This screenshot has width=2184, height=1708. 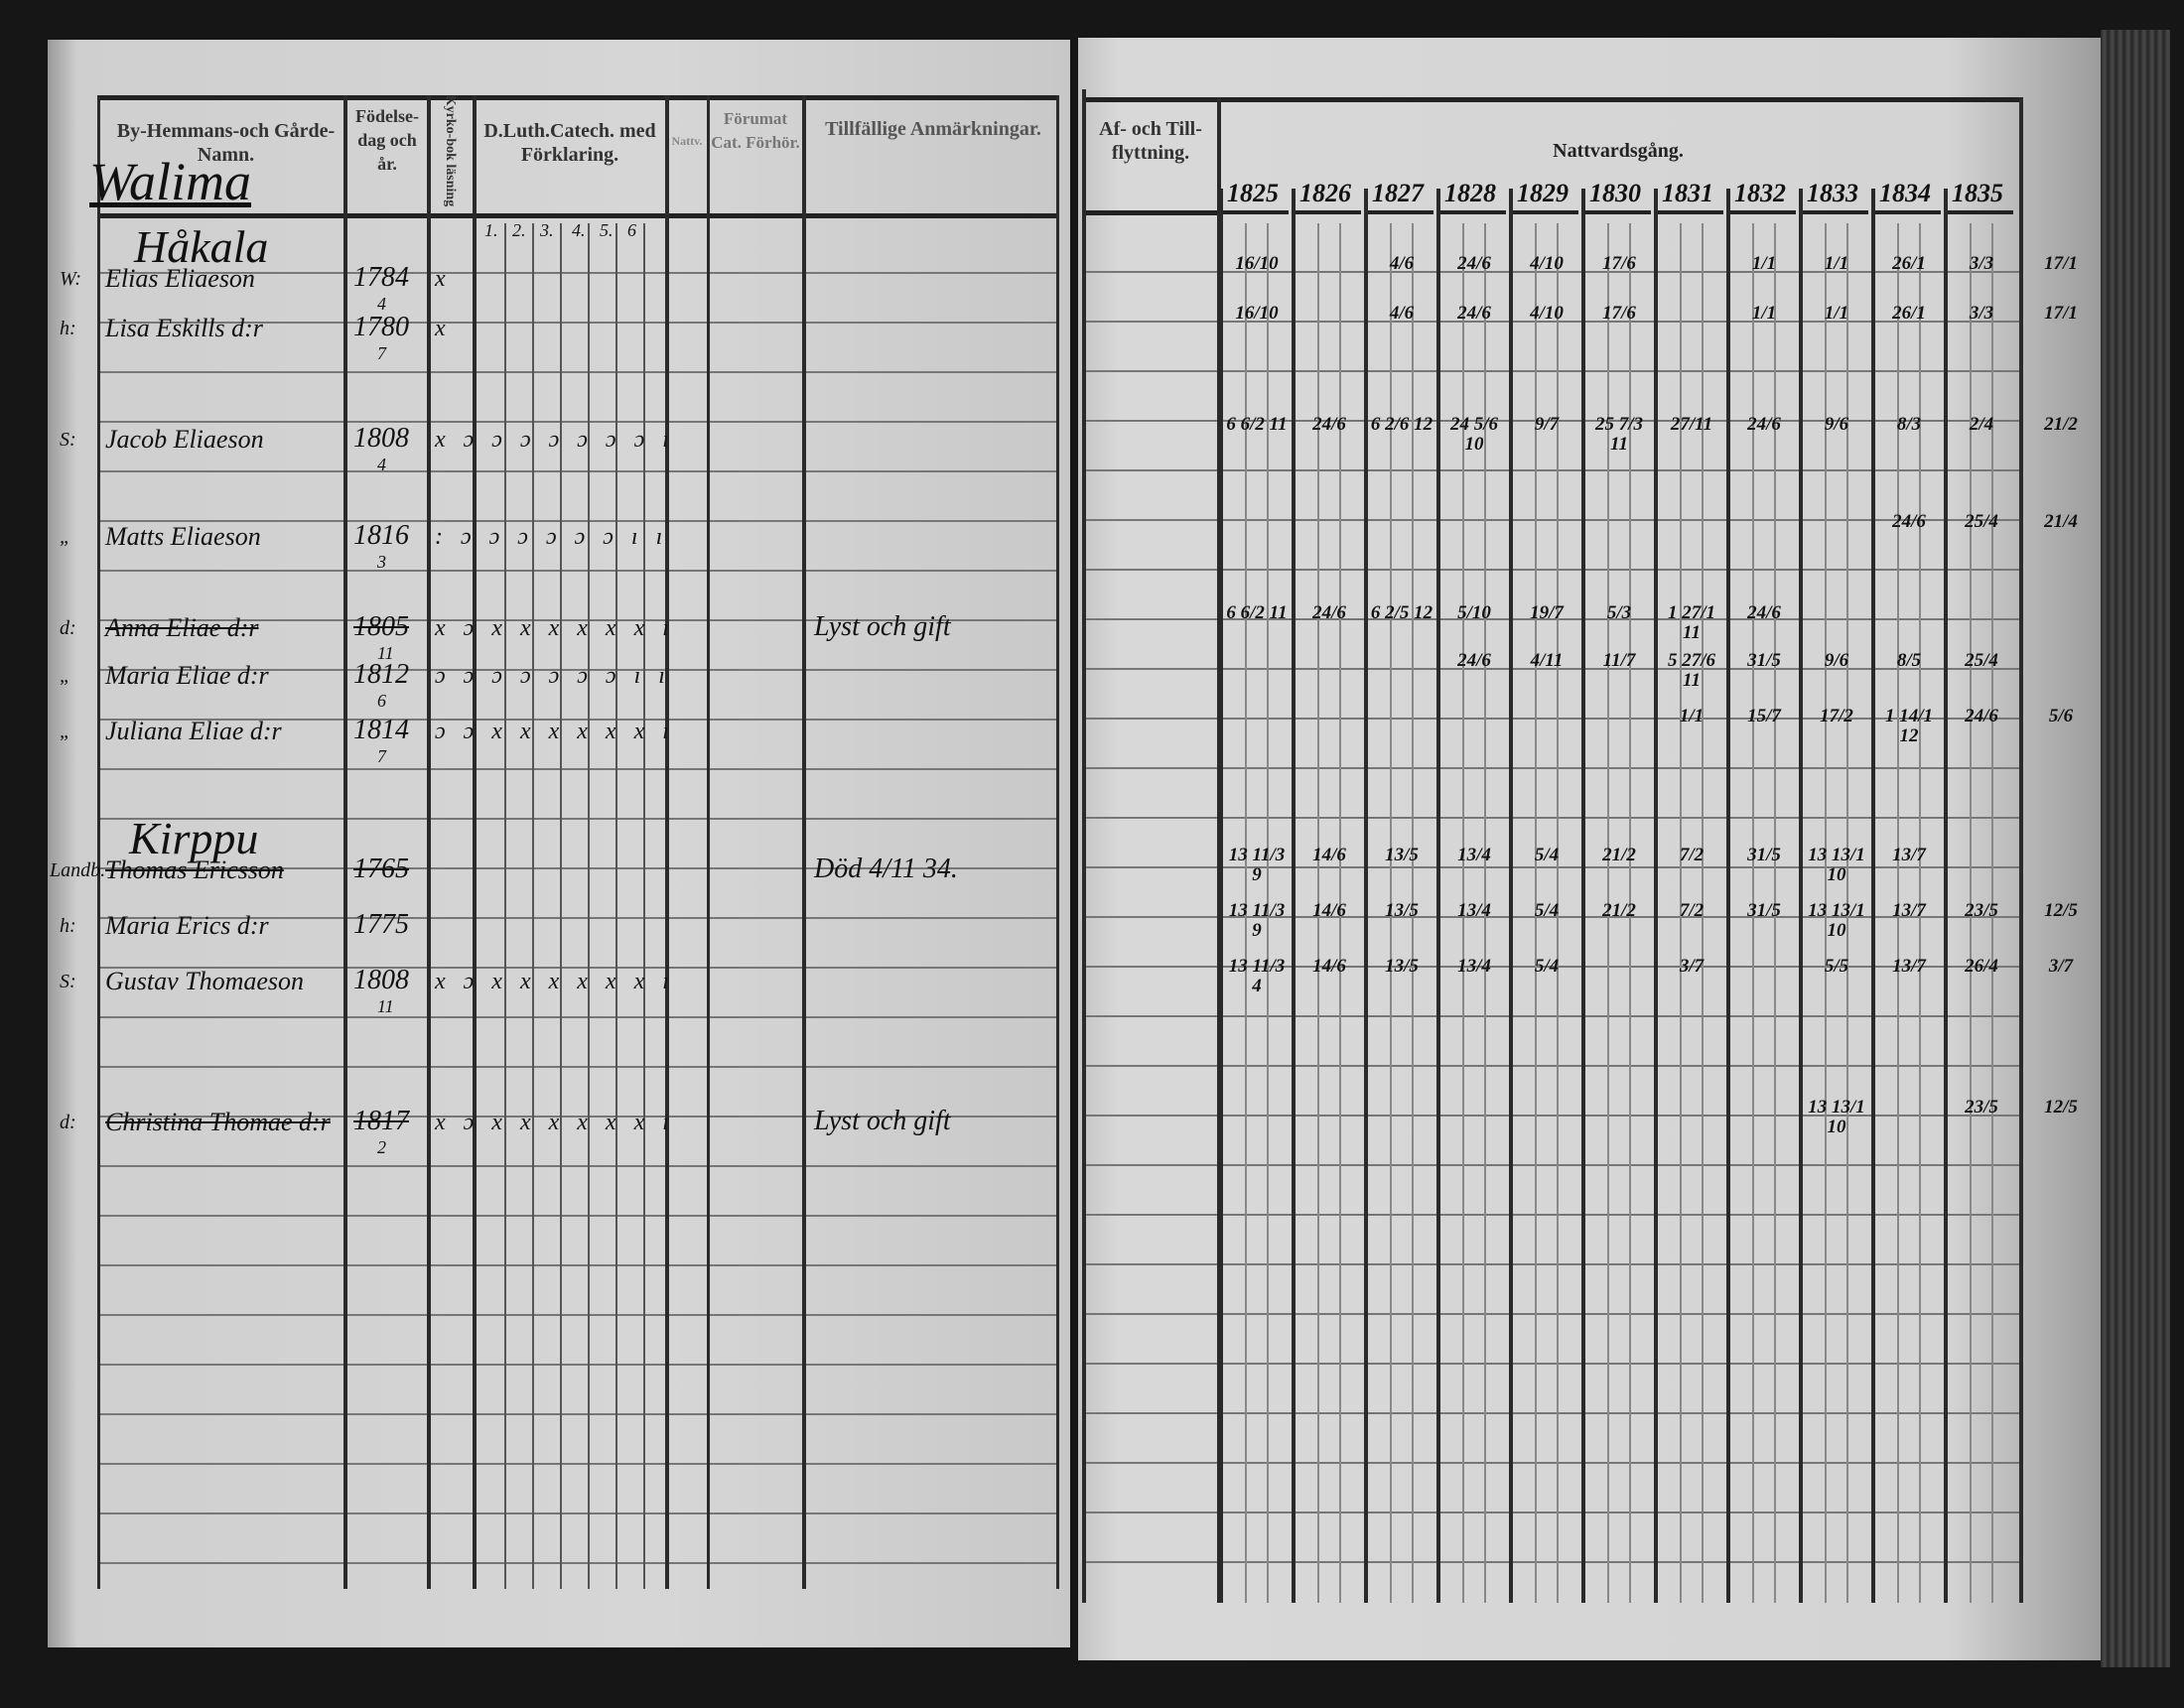 What do you see at coordinates (205, 981) in the screenshot?
I see `person-name: Gustav Thomaeson` at bounding box center [205, 981].